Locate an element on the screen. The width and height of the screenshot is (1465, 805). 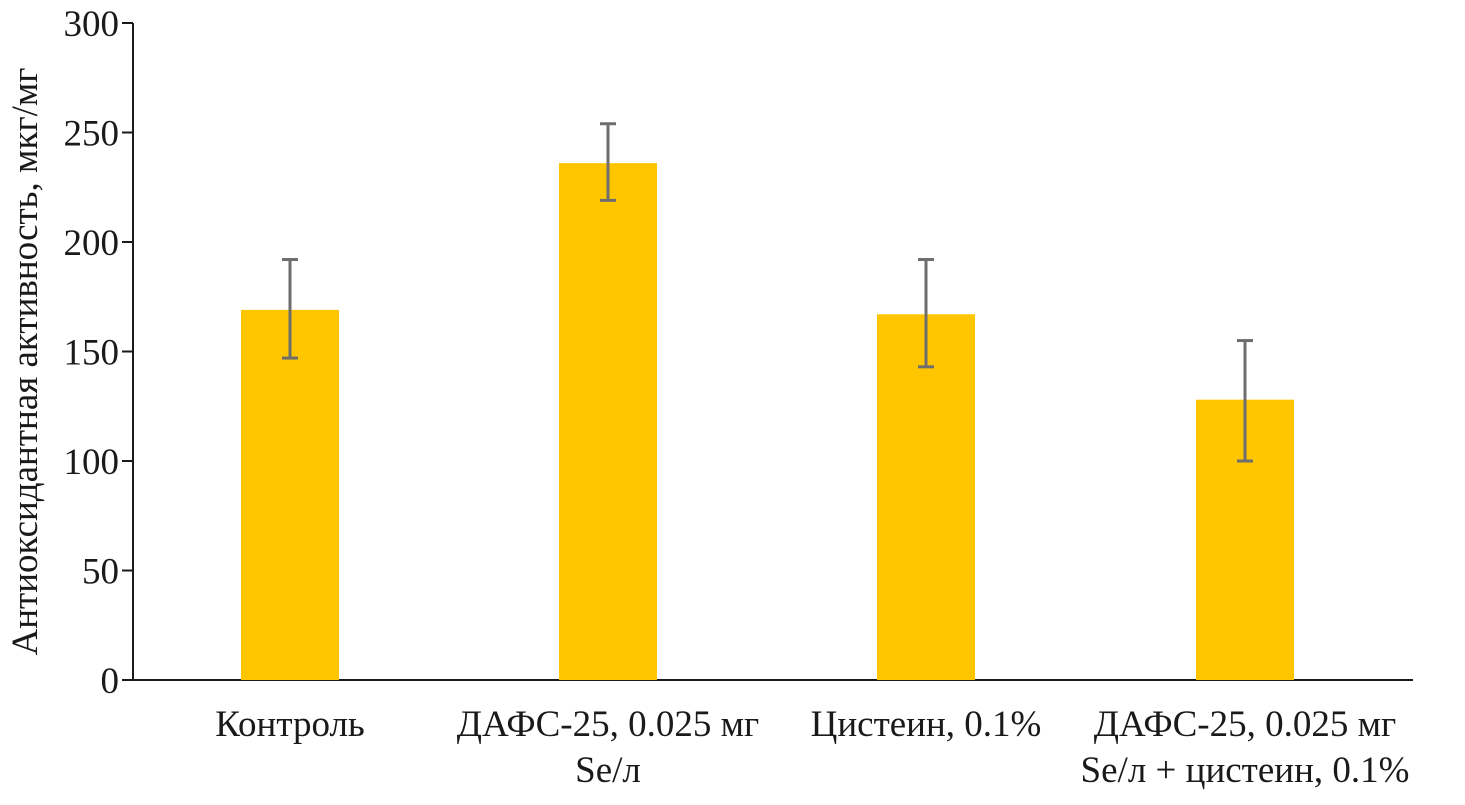
y-tick-label: 150 is located at coordinates (92, 353).